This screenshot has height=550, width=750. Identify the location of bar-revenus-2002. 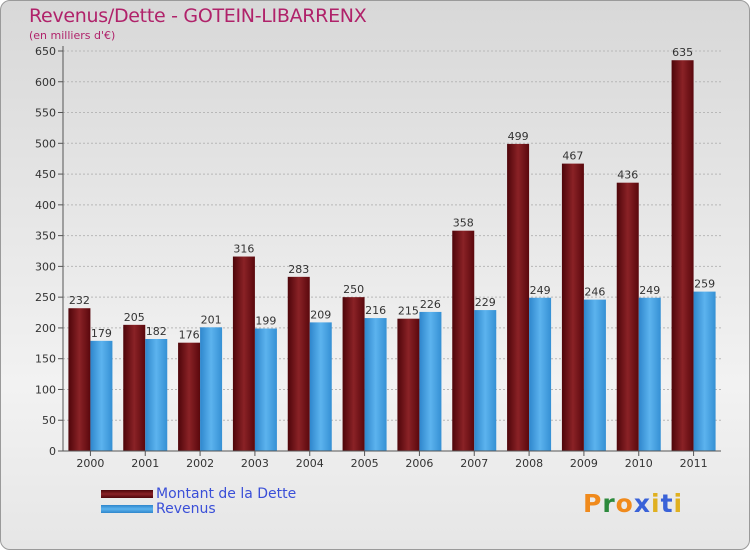
(211, 389).